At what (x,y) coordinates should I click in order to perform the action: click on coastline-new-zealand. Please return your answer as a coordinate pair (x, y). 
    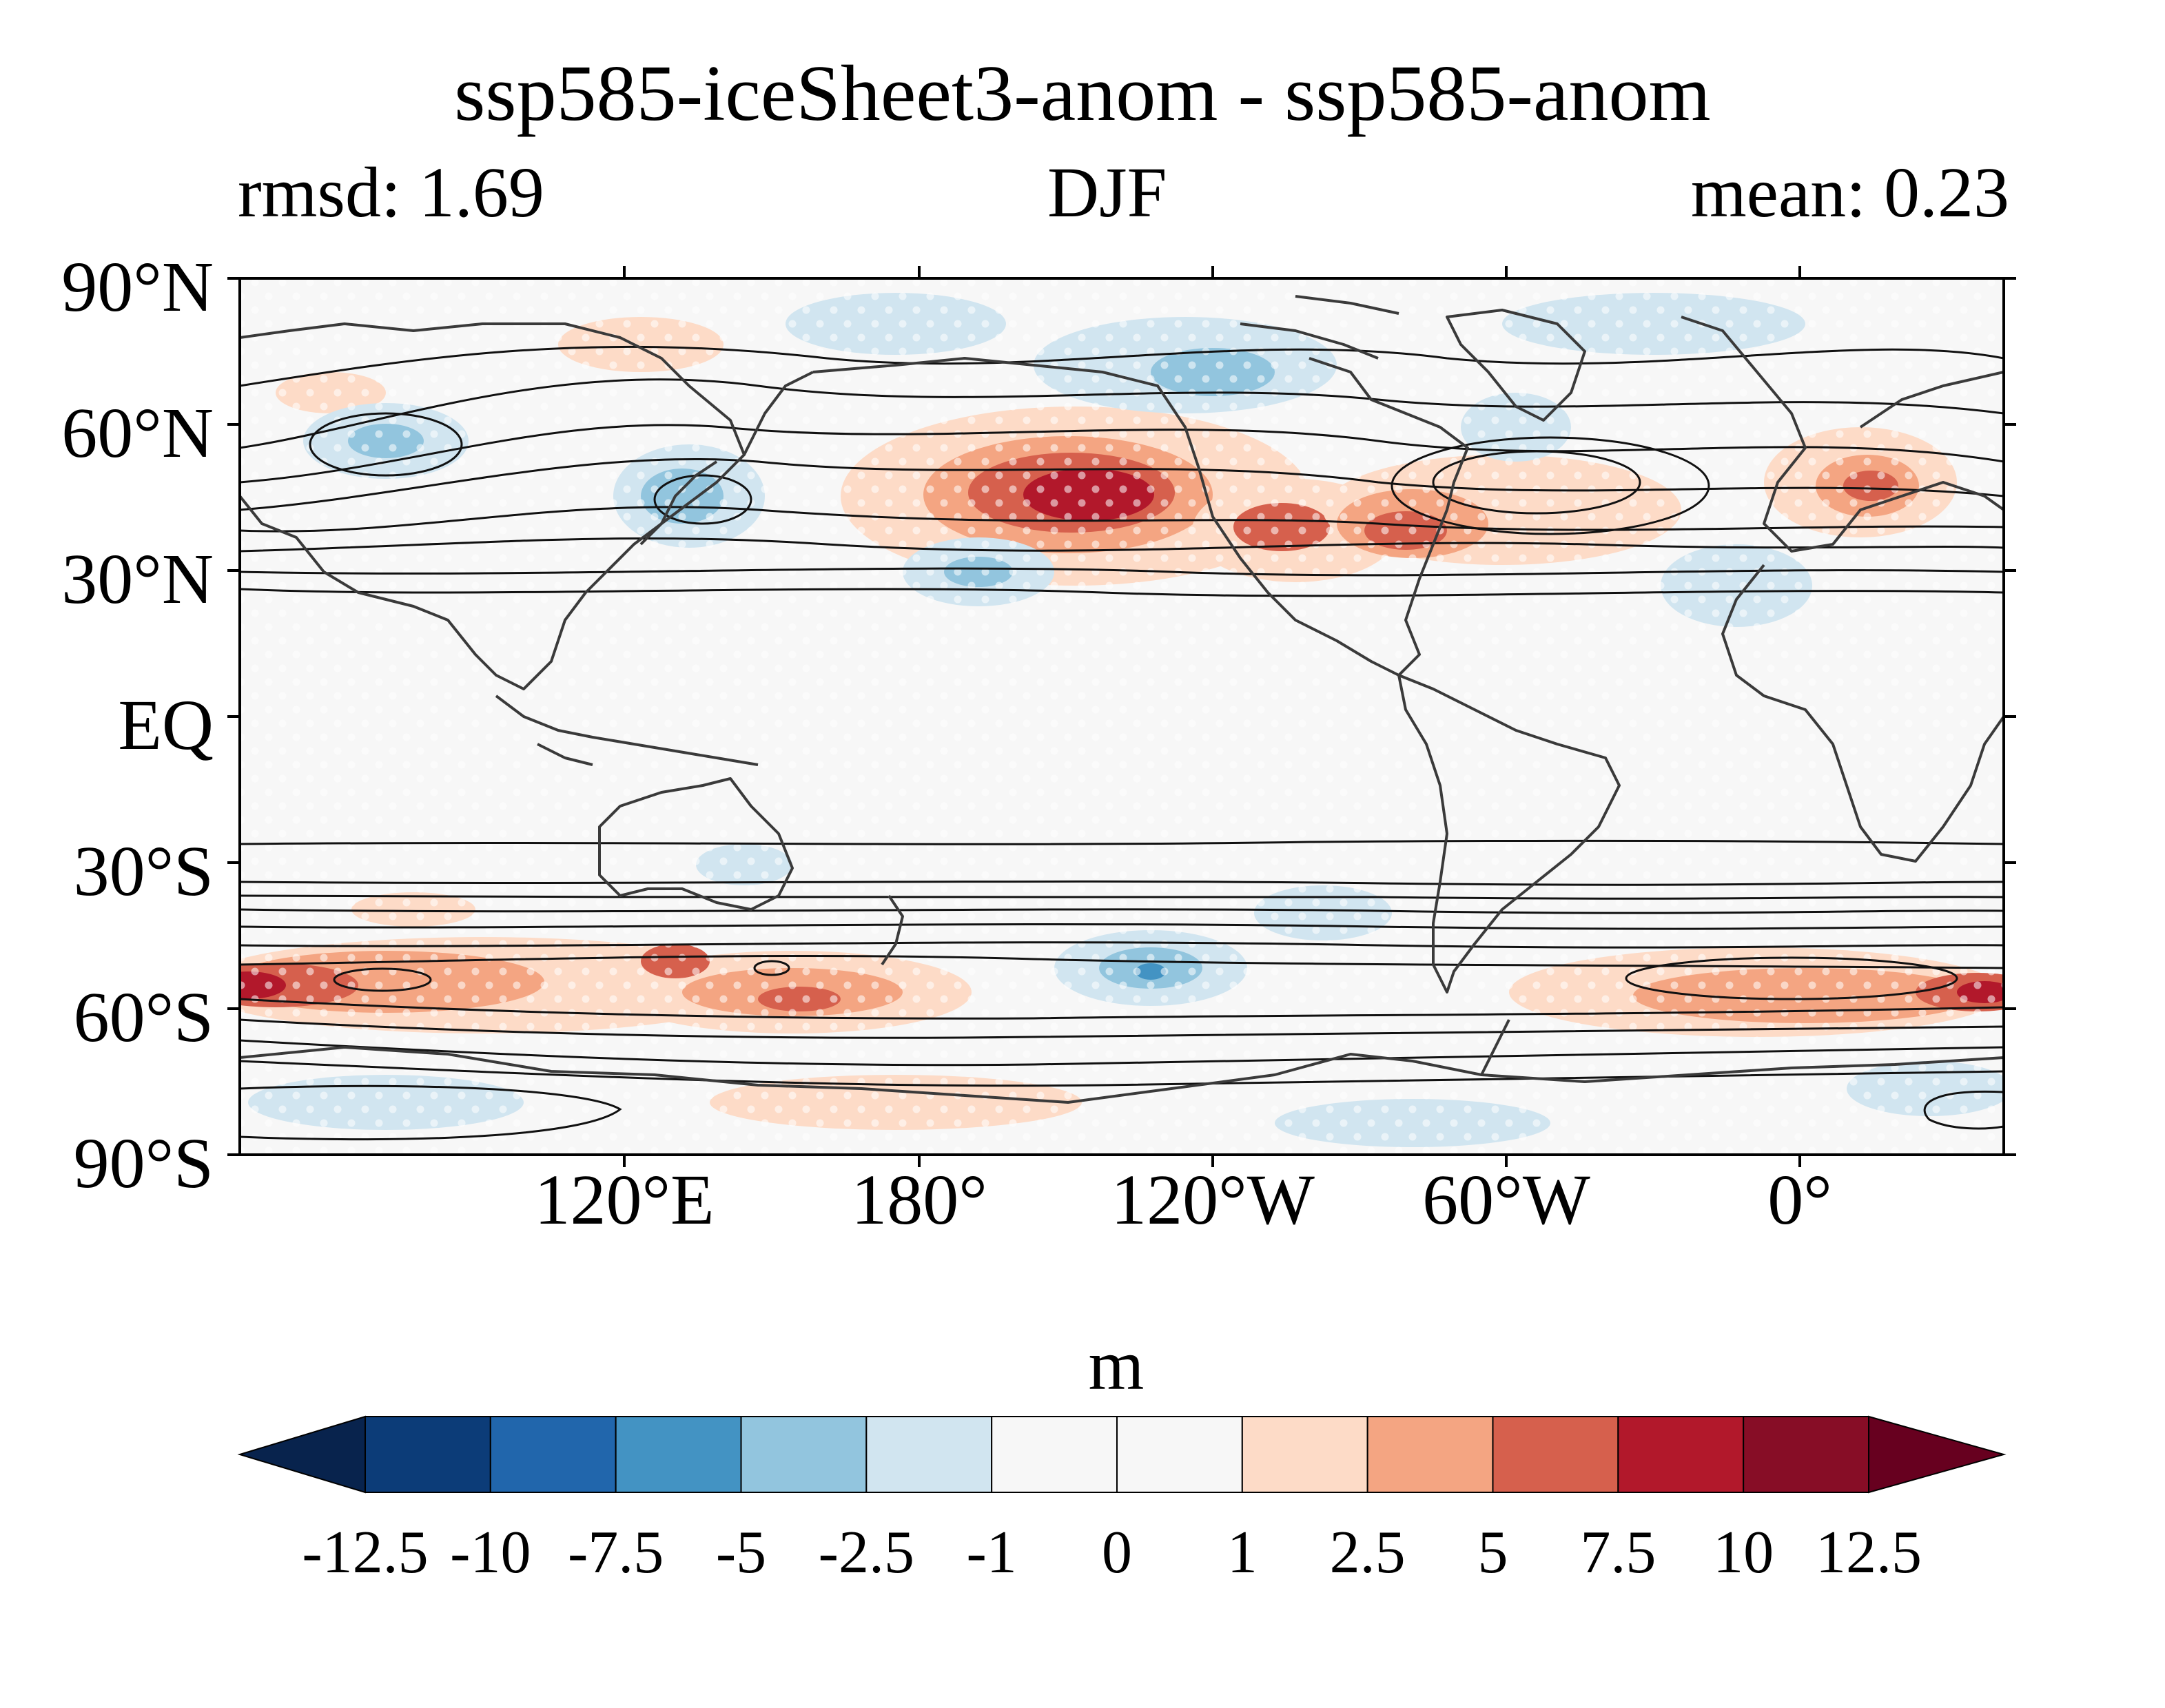
    Looking at the image, I should click on (892, 930).